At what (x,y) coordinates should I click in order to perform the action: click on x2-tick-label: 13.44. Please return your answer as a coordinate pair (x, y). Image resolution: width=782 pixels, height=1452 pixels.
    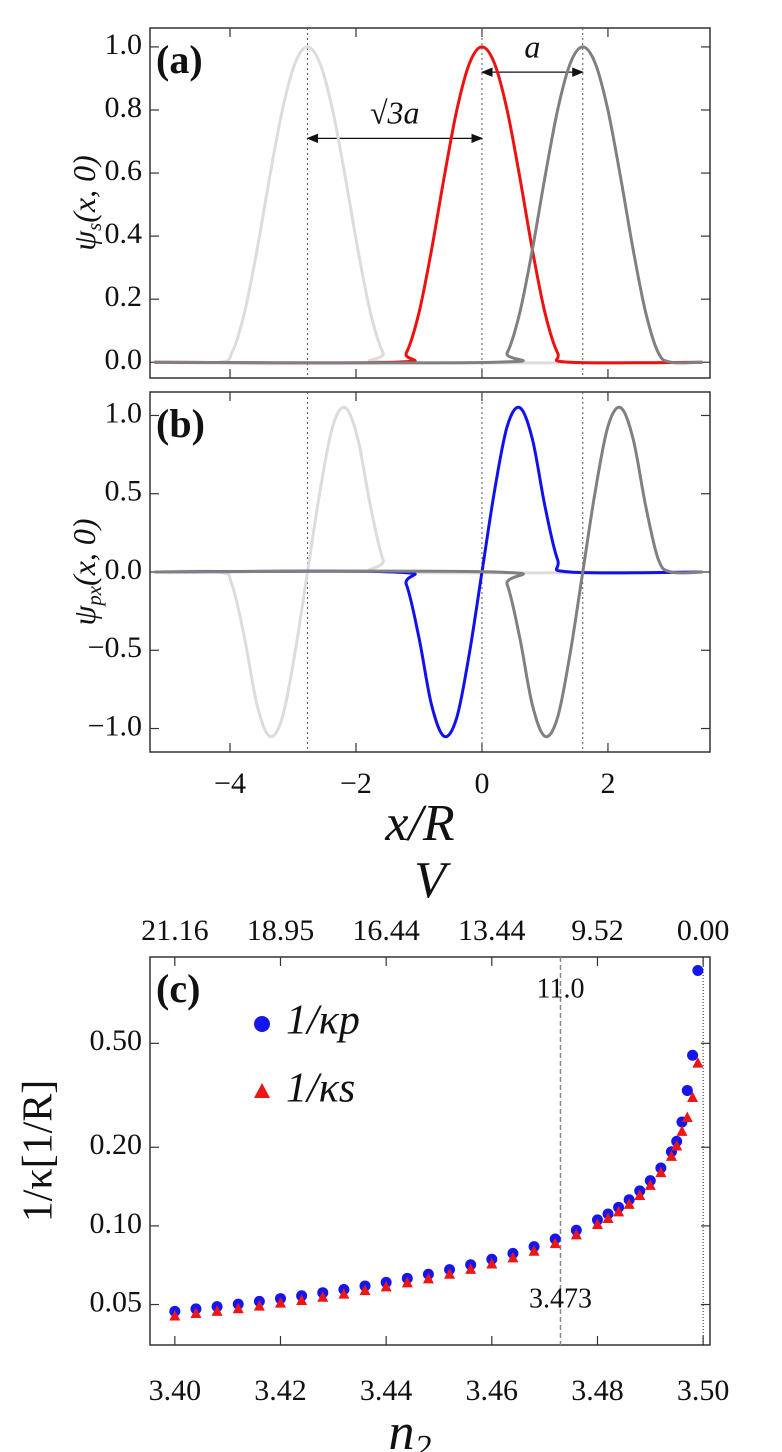
    Looking at the image, I should click on (492, 930).